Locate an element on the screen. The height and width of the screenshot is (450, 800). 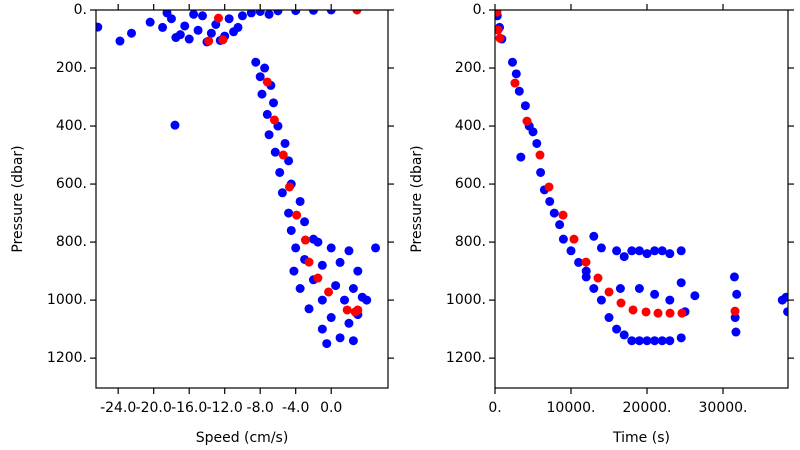
x-tick-label: 0.0 is located at coordinates (331, 408).